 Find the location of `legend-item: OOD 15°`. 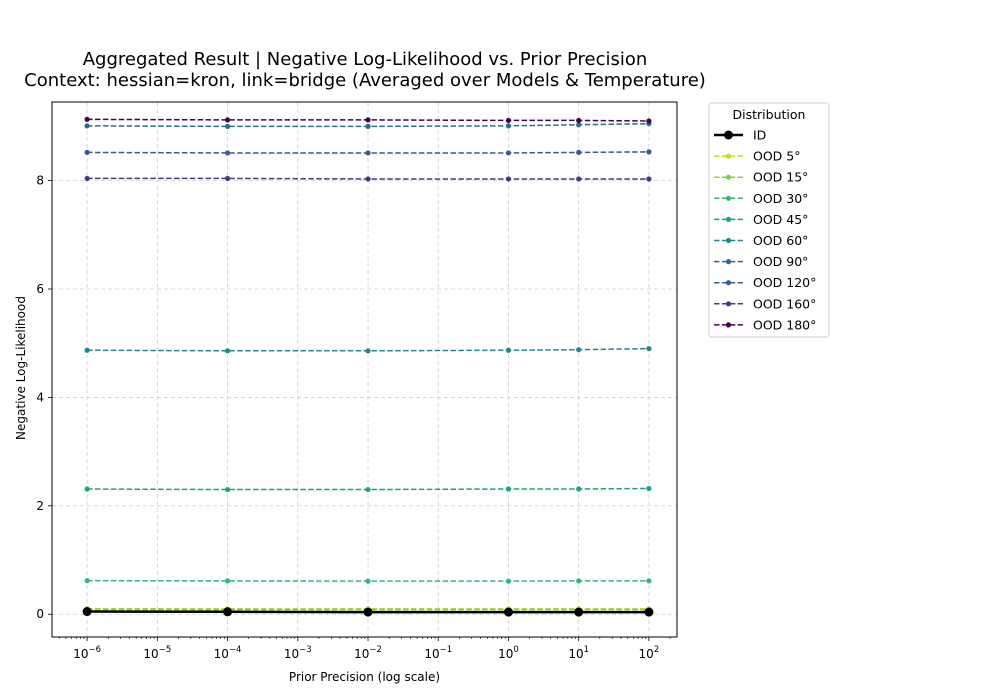

legend-item: OOD 15° is located at coordinates (761, 177).